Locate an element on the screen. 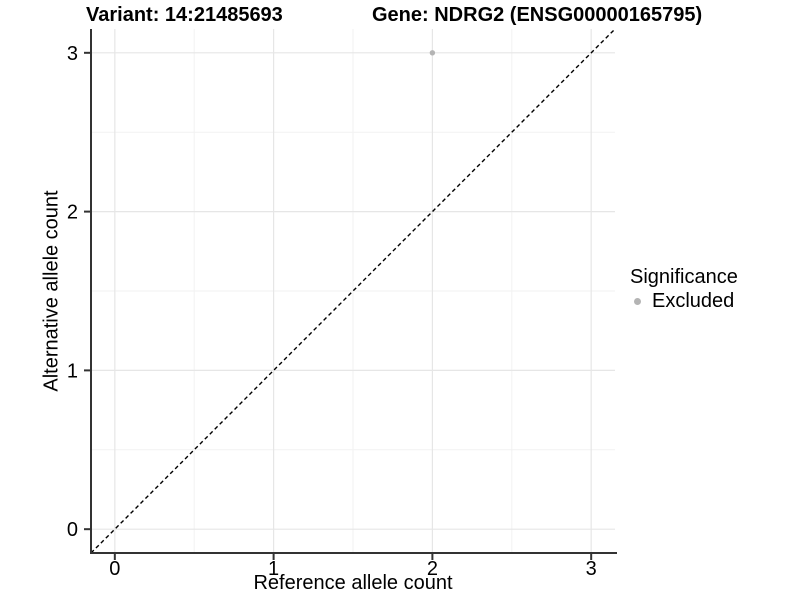 The image size is (800, 600). variant-title: Variant: 14:21485693 is located at coordinates (184, 15).